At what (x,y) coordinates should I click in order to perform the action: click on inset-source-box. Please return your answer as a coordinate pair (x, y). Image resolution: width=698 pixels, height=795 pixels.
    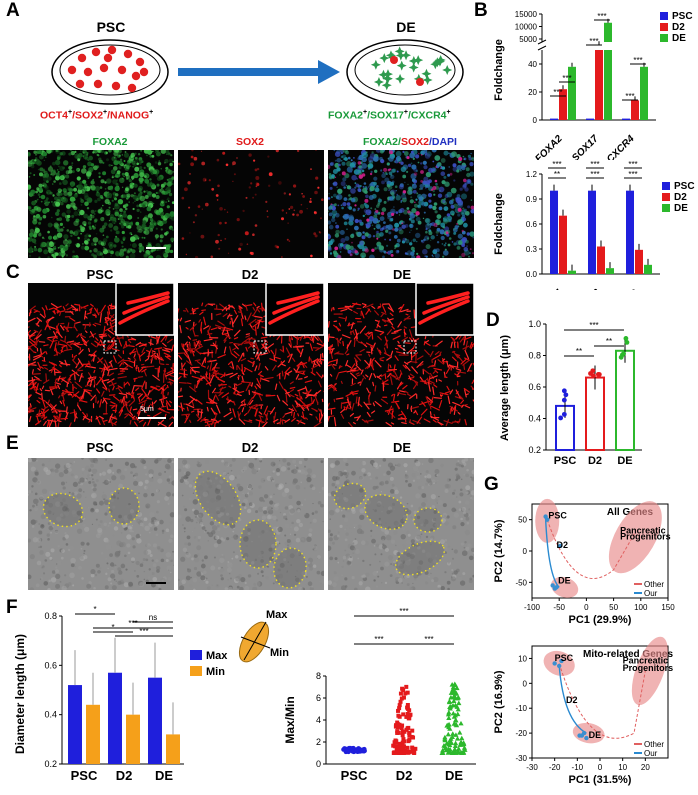
    Looking at the image, I should click on (260, 347).